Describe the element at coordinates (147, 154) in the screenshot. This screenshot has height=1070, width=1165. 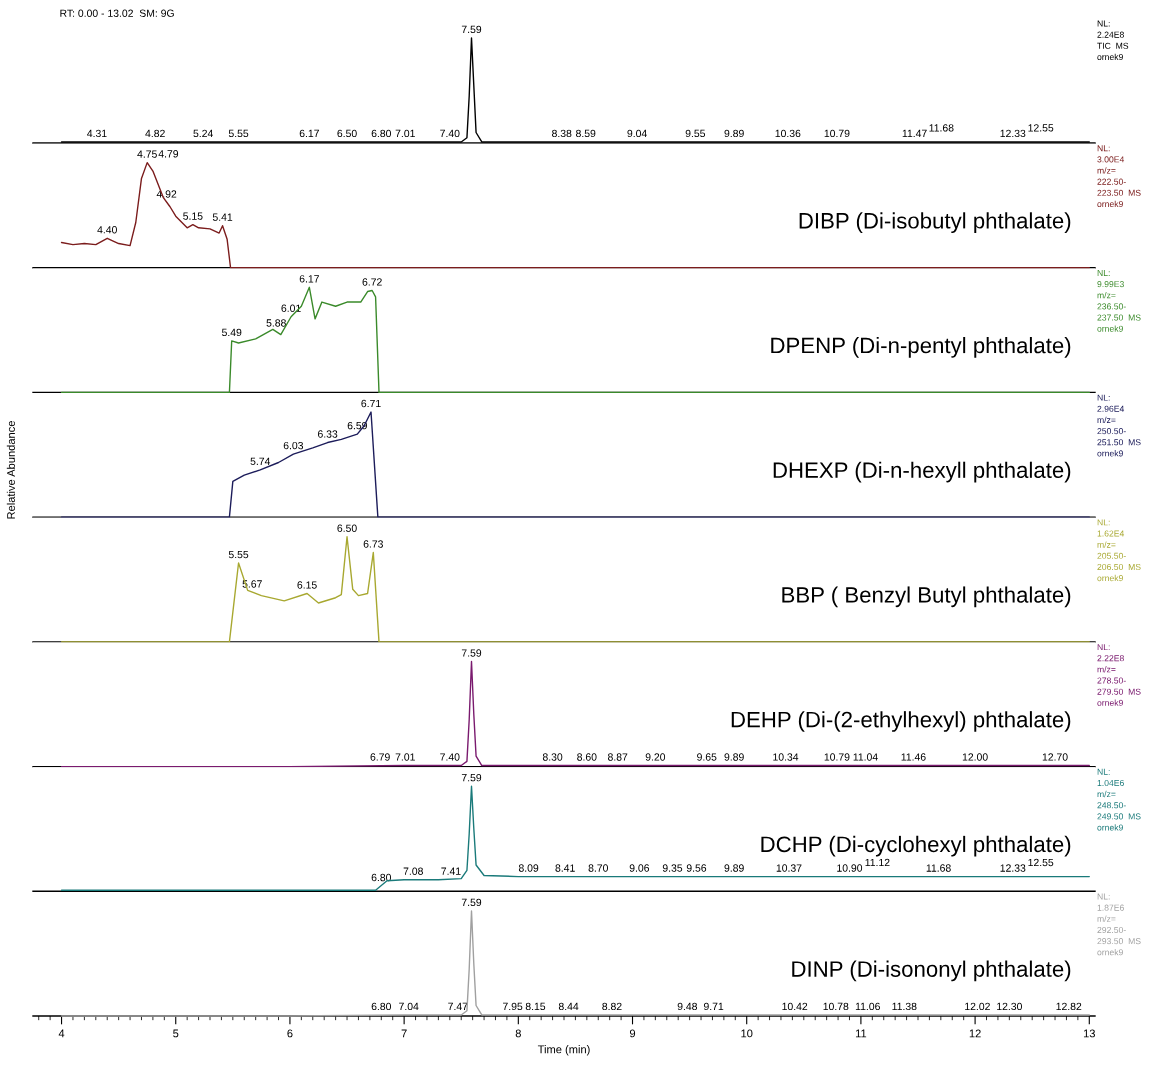
I see `annotation: 4.75` at that location.